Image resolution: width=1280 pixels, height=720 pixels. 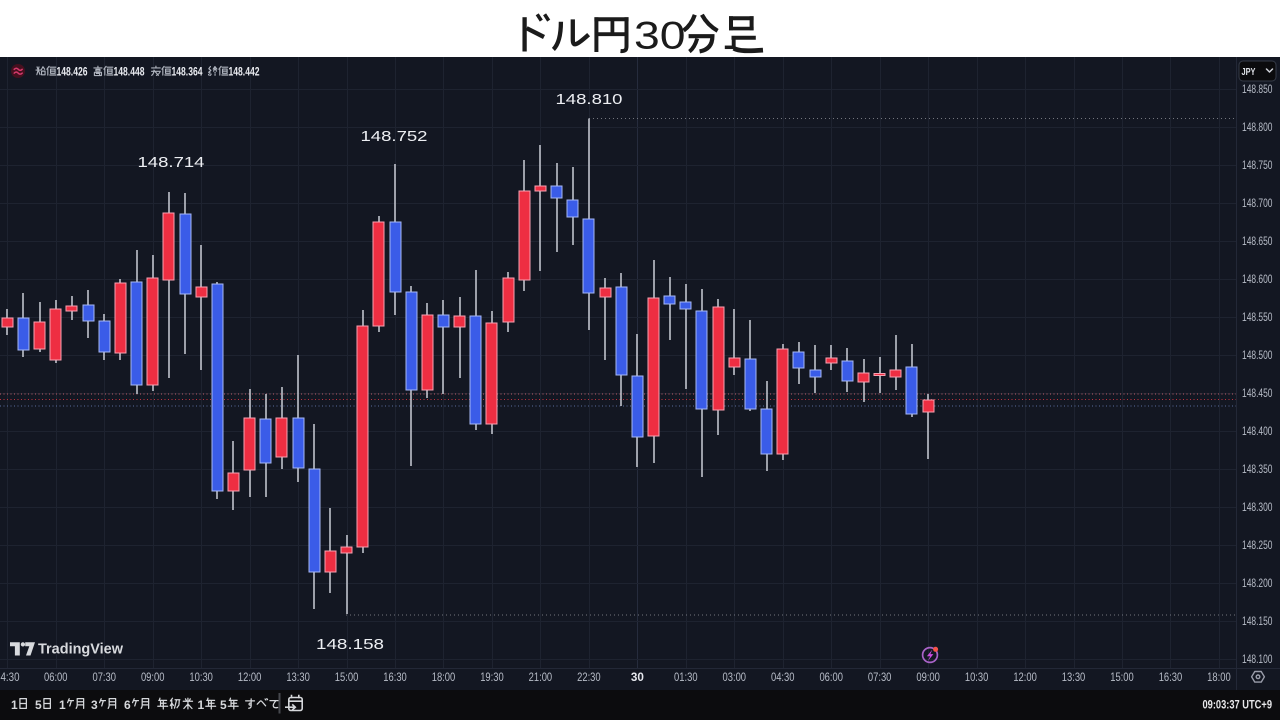 What do you see at coordinates (1257, 470) in the screenshot?
I see `svg-text: 148.350` at bounding box center [1257, 470].